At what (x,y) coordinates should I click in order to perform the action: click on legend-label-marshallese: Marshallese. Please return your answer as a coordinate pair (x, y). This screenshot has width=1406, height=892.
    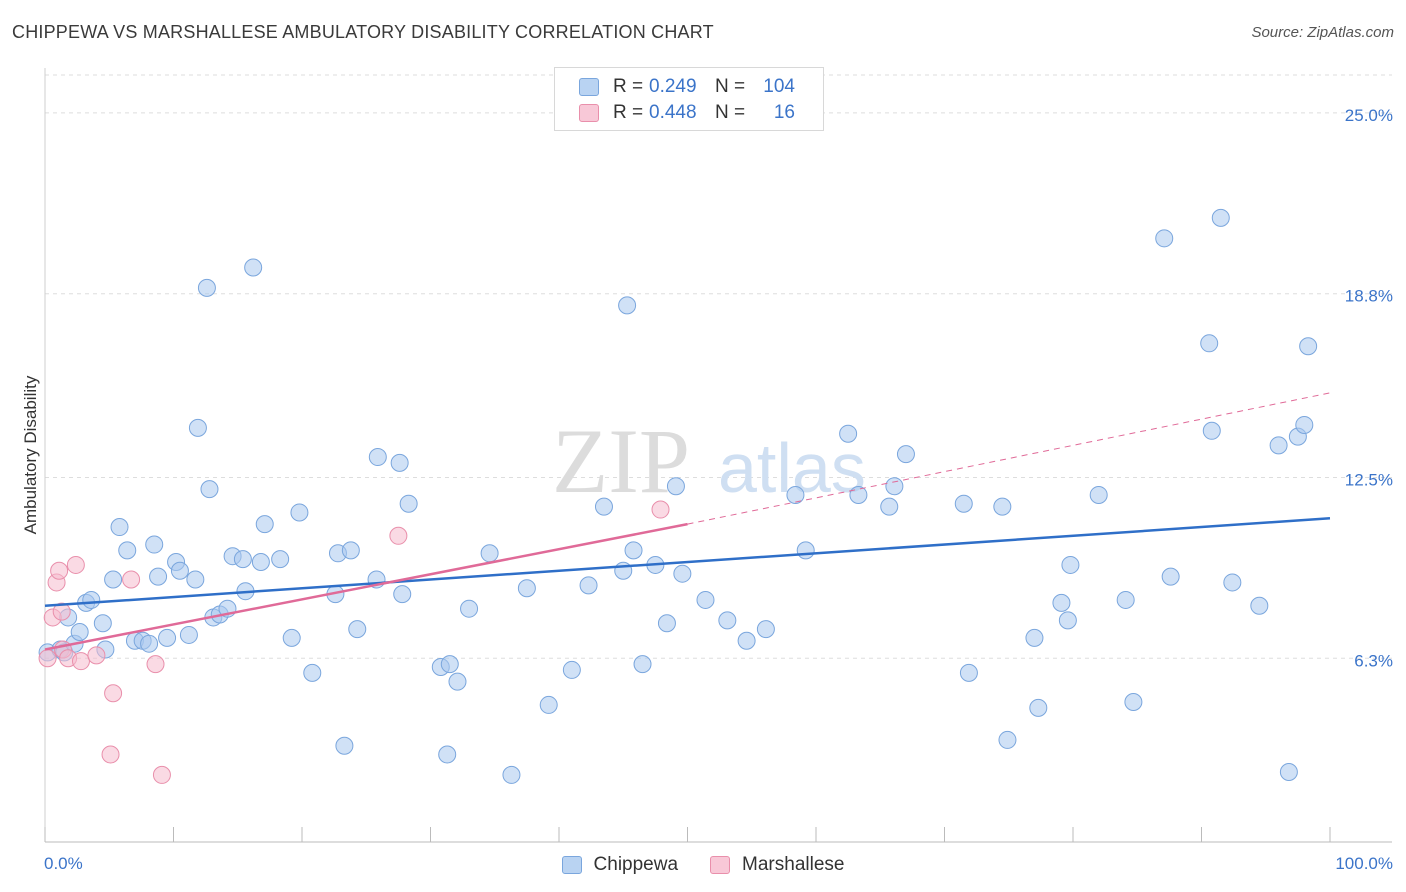
    Looking at the image, I should click on (793, 864).